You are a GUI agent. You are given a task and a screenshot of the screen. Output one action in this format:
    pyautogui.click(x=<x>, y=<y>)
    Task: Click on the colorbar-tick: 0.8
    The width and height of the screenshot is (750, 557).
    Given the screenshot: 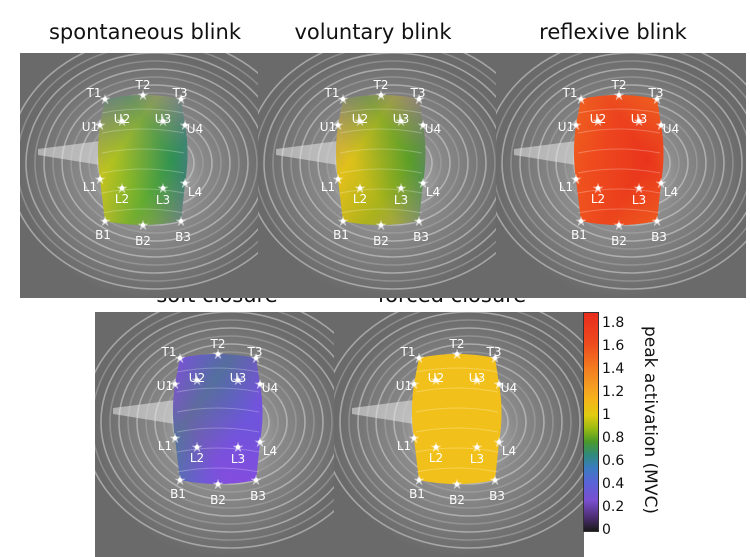 What is the action you would take?
    pyautogui.click(x=613, y=438)
    